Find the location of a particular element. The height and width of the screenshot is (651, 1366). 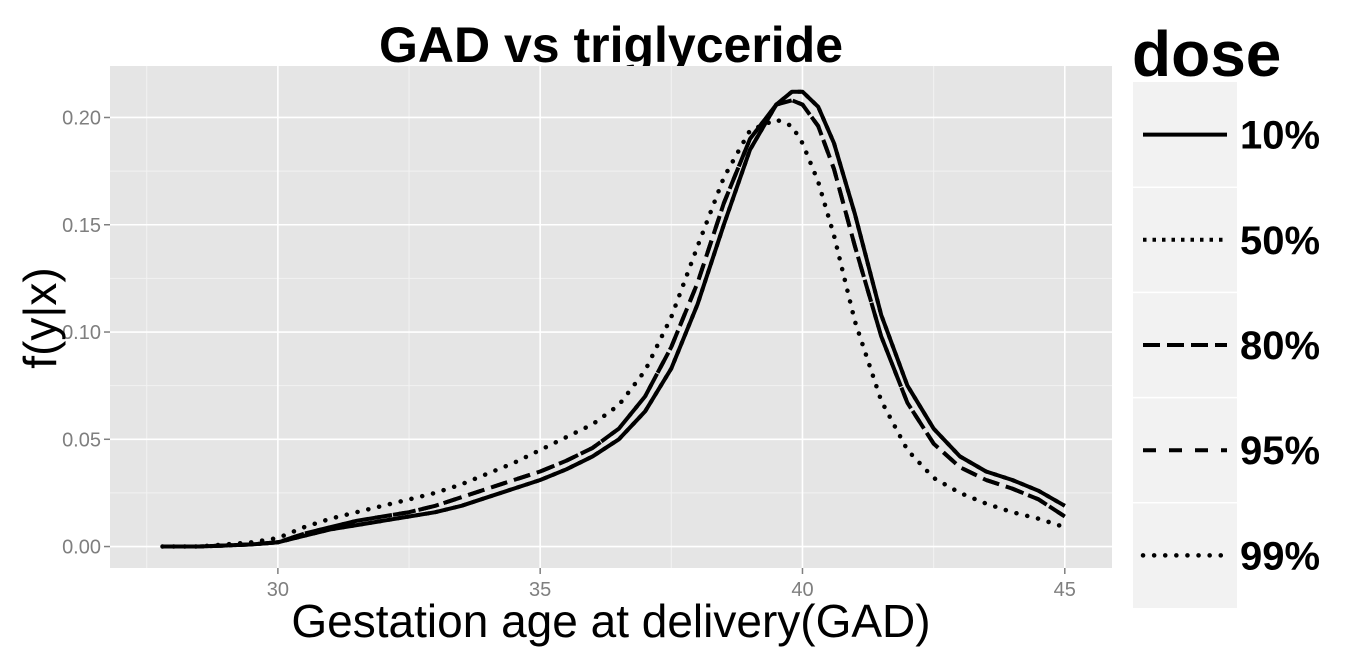

y-tick-label-1: 0.05 is located at coordinates (81, 440).